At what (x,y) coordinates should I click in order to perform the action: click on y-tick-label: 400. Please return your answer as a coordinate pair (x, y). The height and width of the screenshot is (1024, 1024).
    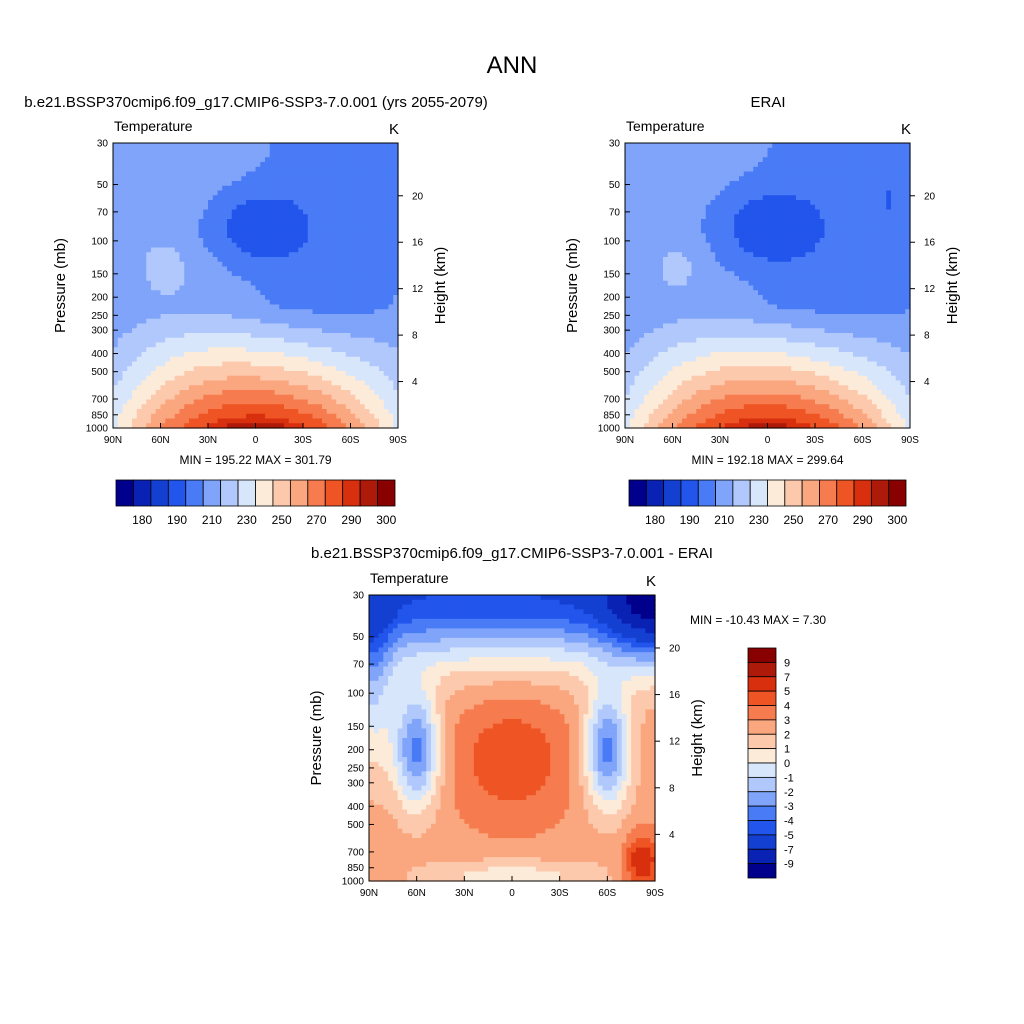
    Looking at the image, I should click on (99, 354).